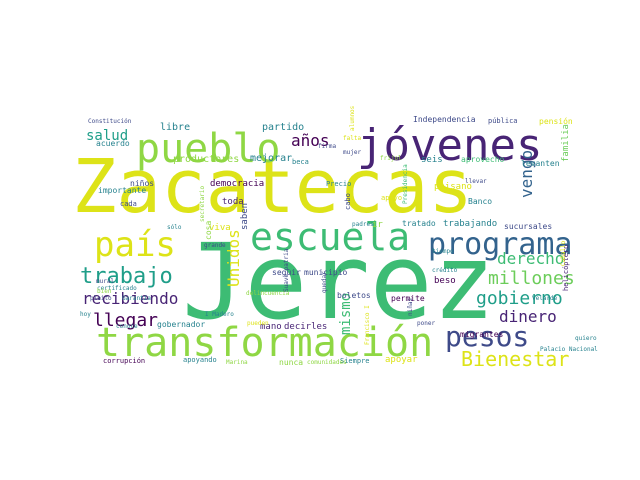 This screenshot has height=480, width=640. What do you see at coordinates (391, 158) in the screenshot?
I see `word-frijol: frijol` at bounding box center [391, 158].